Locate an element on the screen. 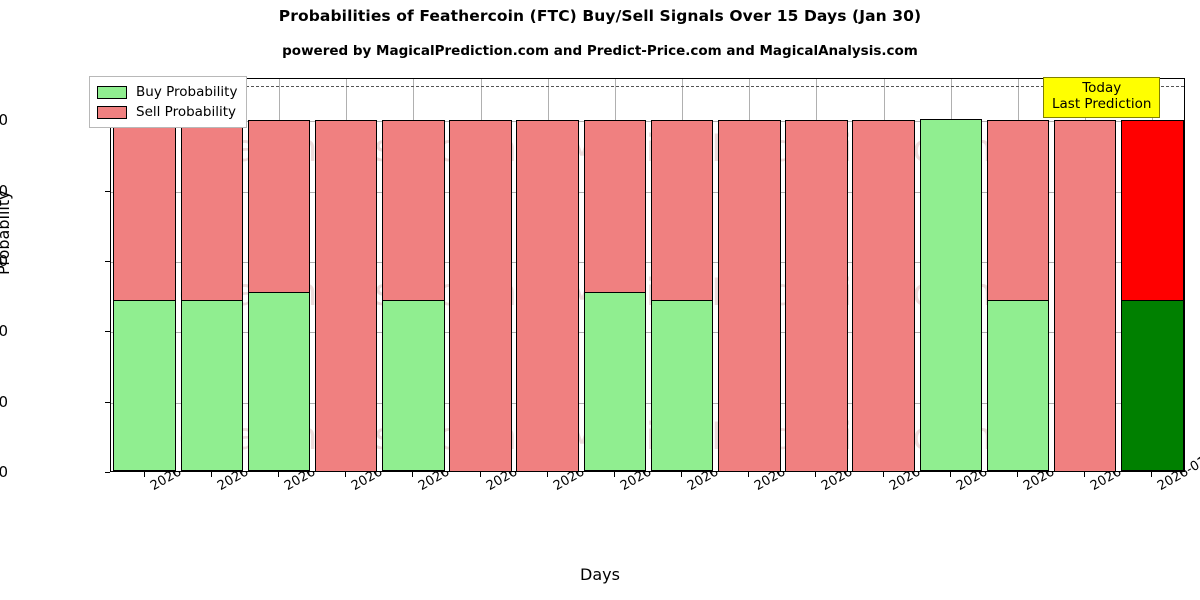 The image size is (1200, 600). legend-label-buy: Buy Probability is located at coordinates (187, 92).